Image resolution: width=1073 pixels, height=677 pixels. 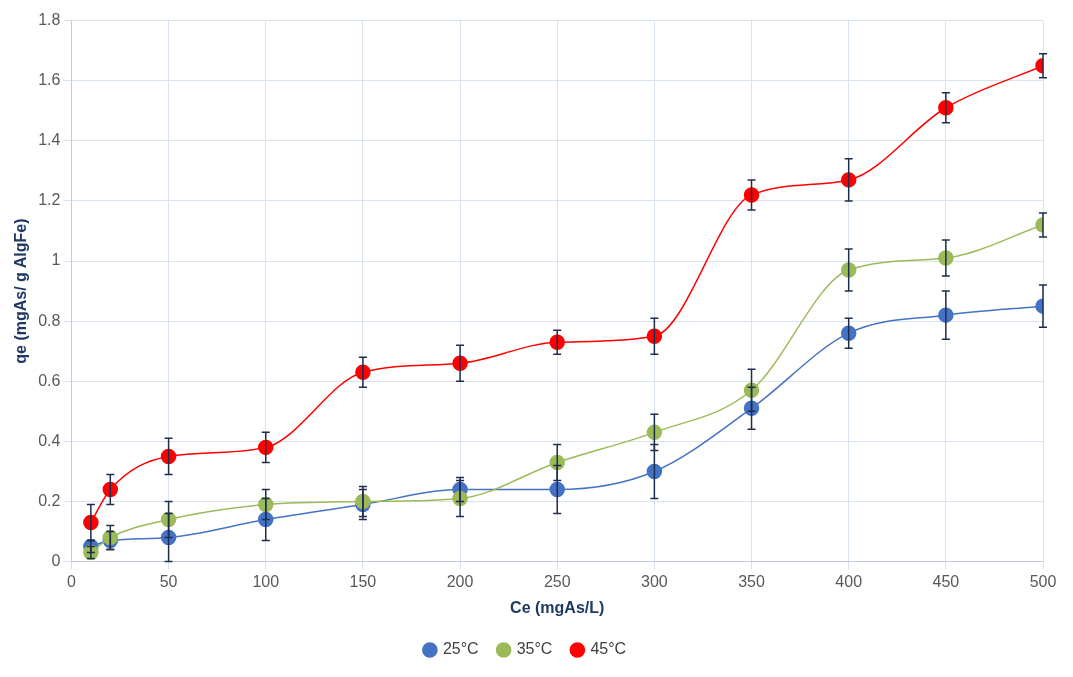 What do you see at coordinates (557, 607) in the screenshot?
I see `x-axis-title: Ce (mgAs/L)` at bounding box center [557, 607].